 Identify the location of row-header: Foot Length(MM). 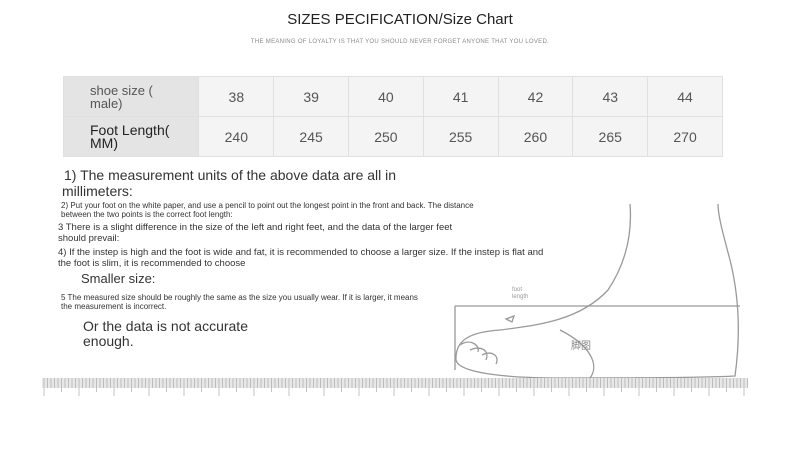
(131, 136).